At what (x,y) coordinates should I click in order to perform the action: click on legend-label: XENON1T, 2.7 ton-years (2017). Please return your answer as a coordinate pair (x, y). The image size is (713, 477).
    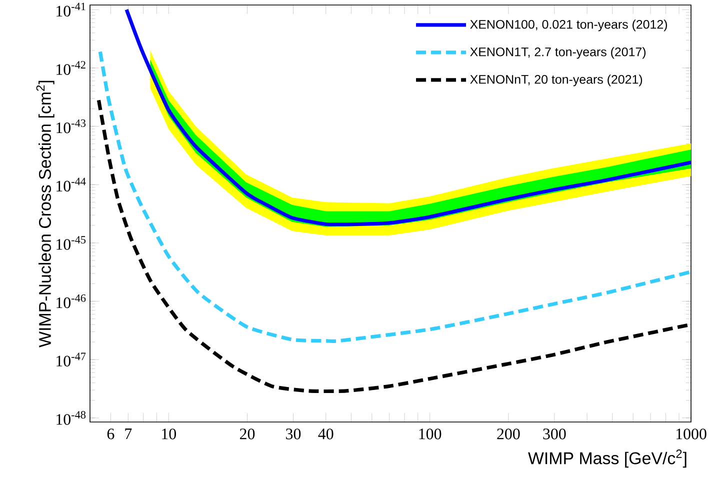
    Looking at the image, I should click on (558, 53).